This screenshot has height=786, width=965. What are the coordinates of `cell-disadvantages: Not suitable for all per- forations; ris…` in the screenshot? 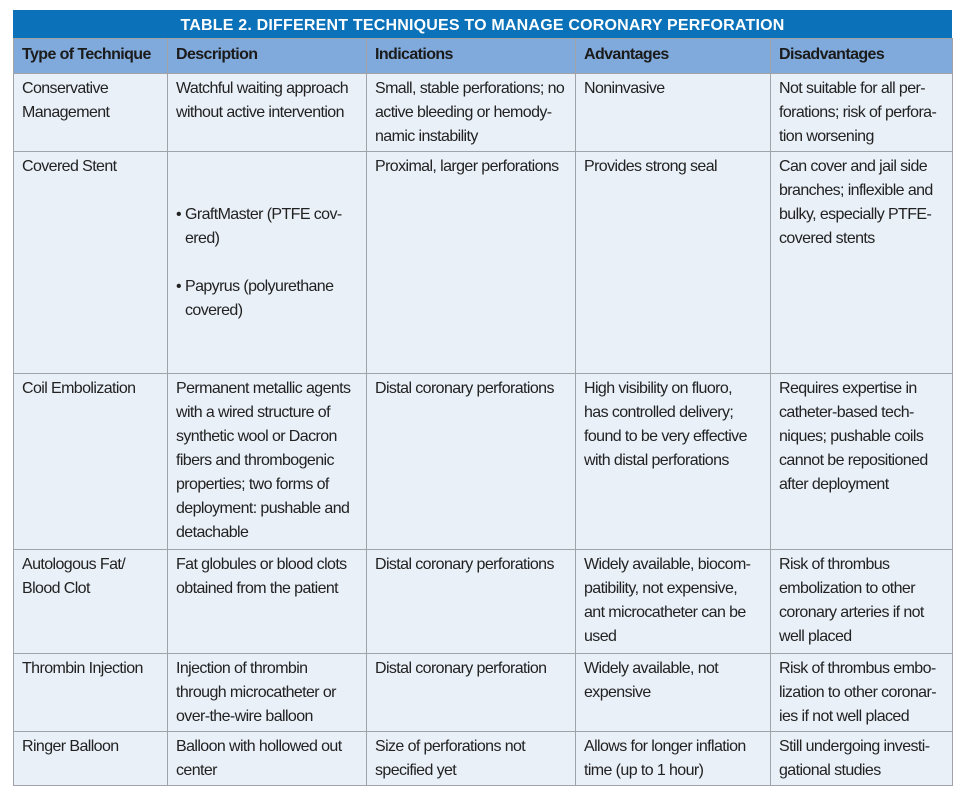 It's located at (861, 112).